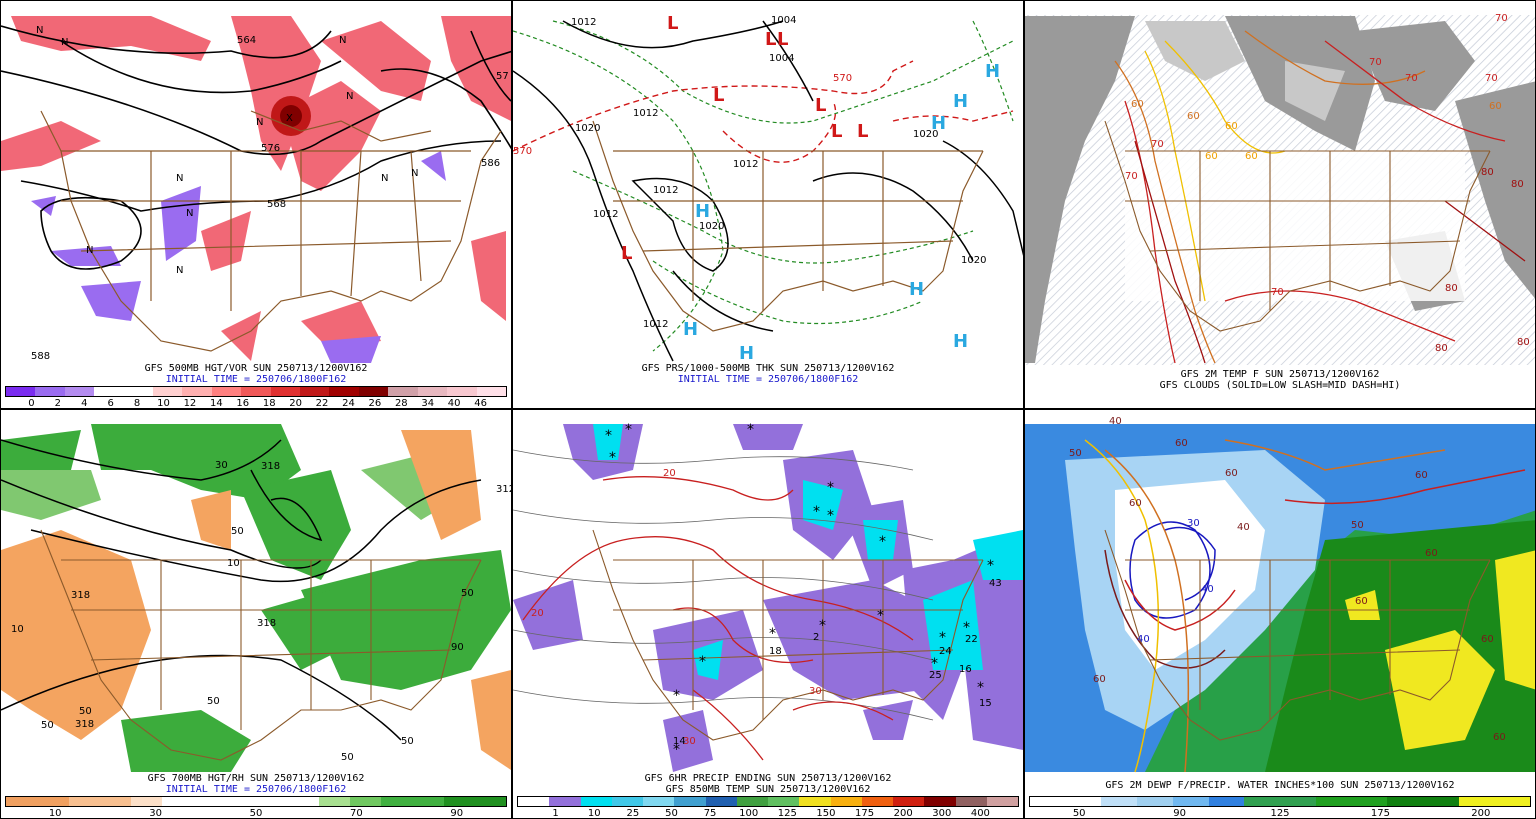  Describe the element at coordinates (216, 403) in the screenshot. I see `colorbar-label: 14` at that location.